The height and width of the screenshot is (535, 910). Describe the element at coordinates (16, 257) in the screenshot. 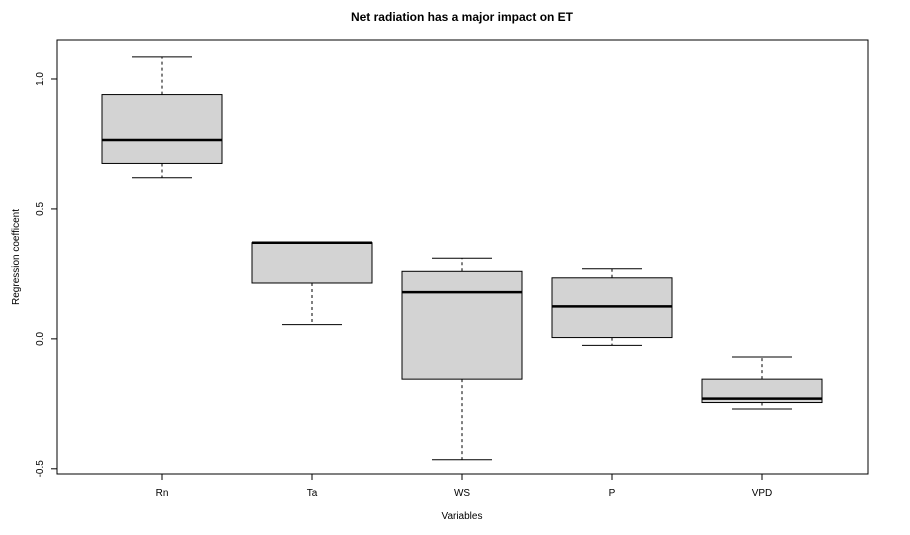

I see `y-axis-label: Regression coefficent` at that location.